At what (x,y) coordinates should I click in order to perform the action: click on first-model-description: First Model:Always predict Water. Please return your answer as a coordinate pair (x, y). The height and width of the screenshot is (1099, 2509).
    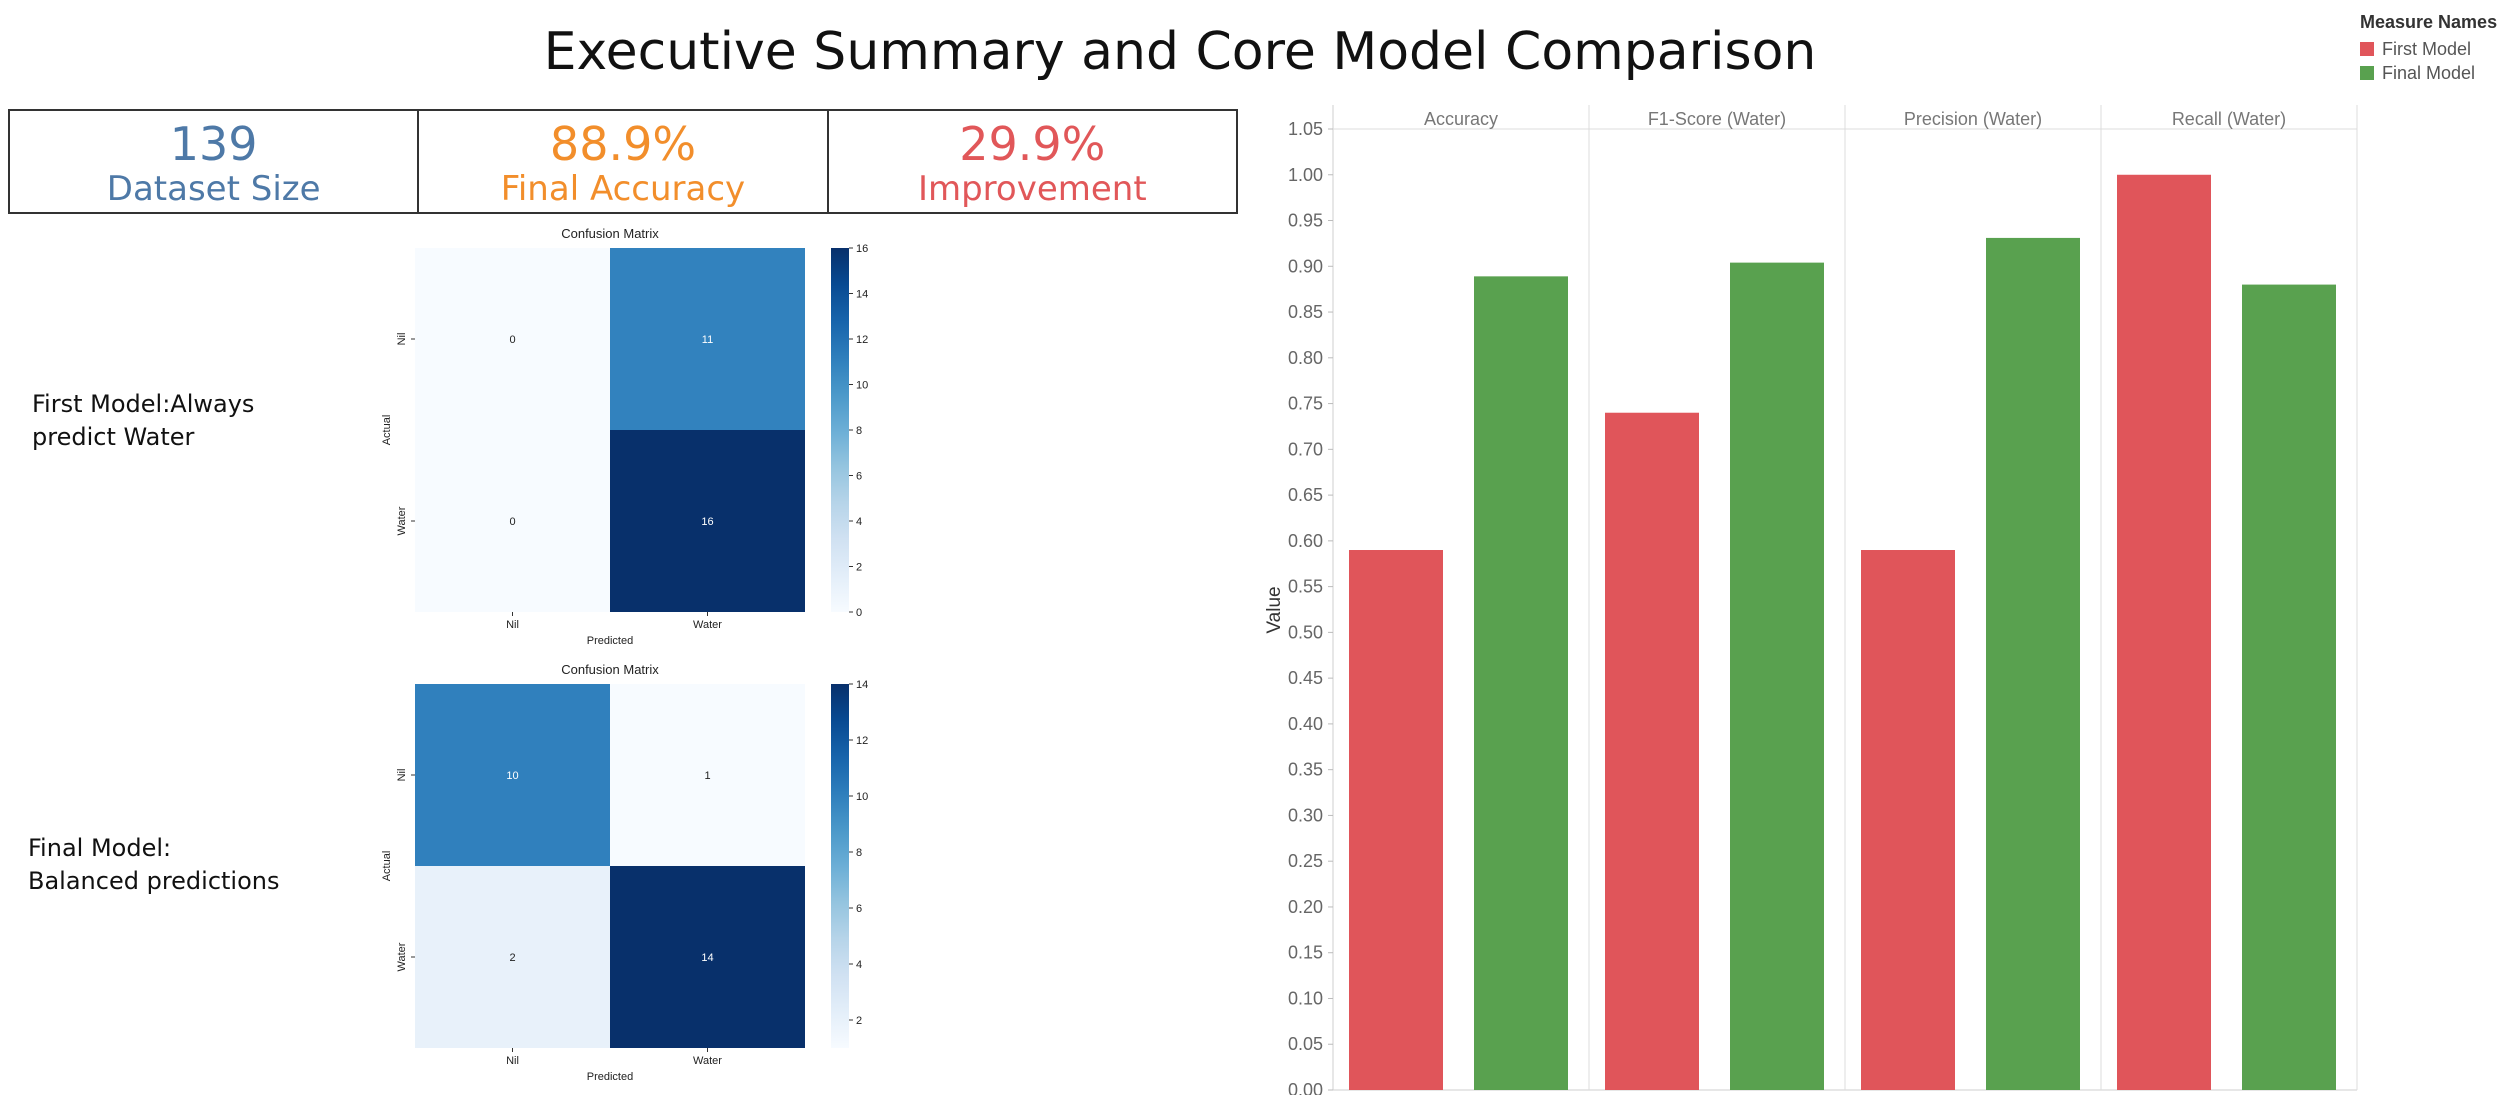
    Looking at the image, I should click on (143, 421).